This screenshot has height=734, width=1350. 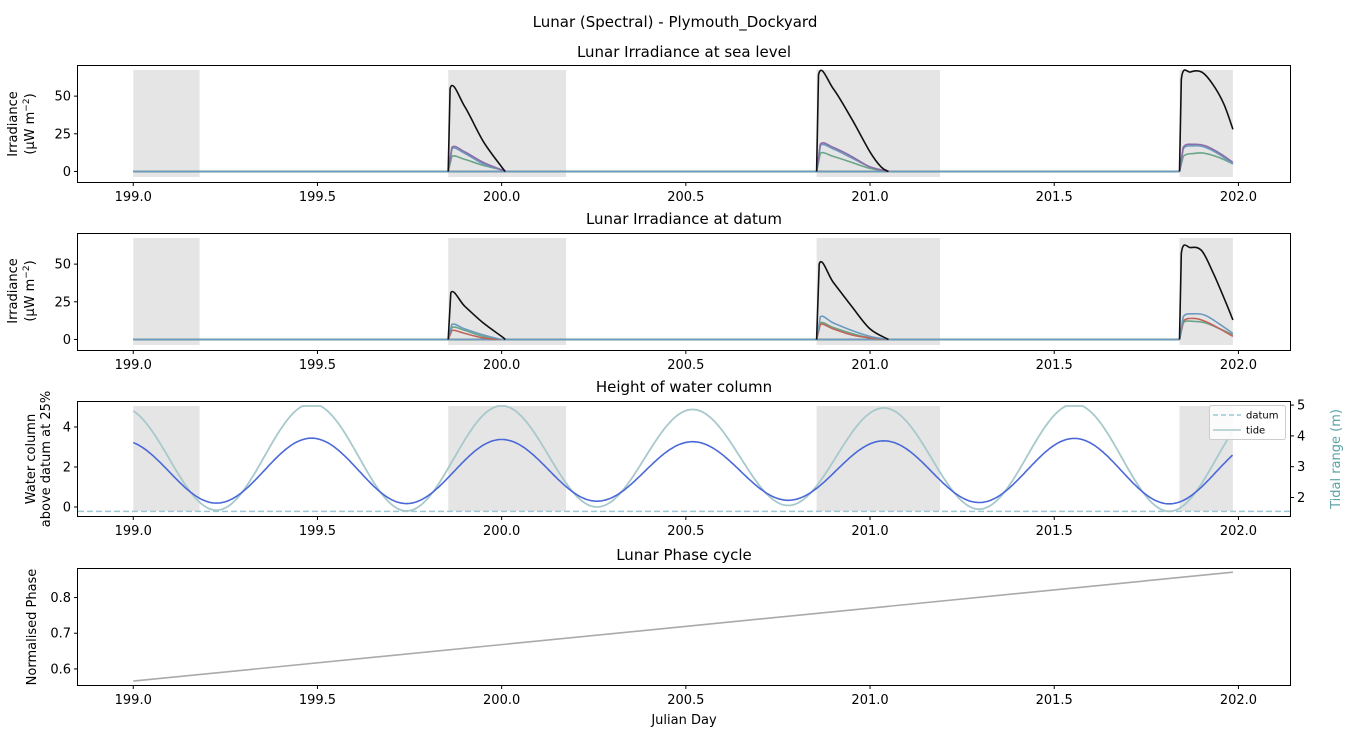 I want to click on y2-tick-label: 3, so click(x=1301, y=467).